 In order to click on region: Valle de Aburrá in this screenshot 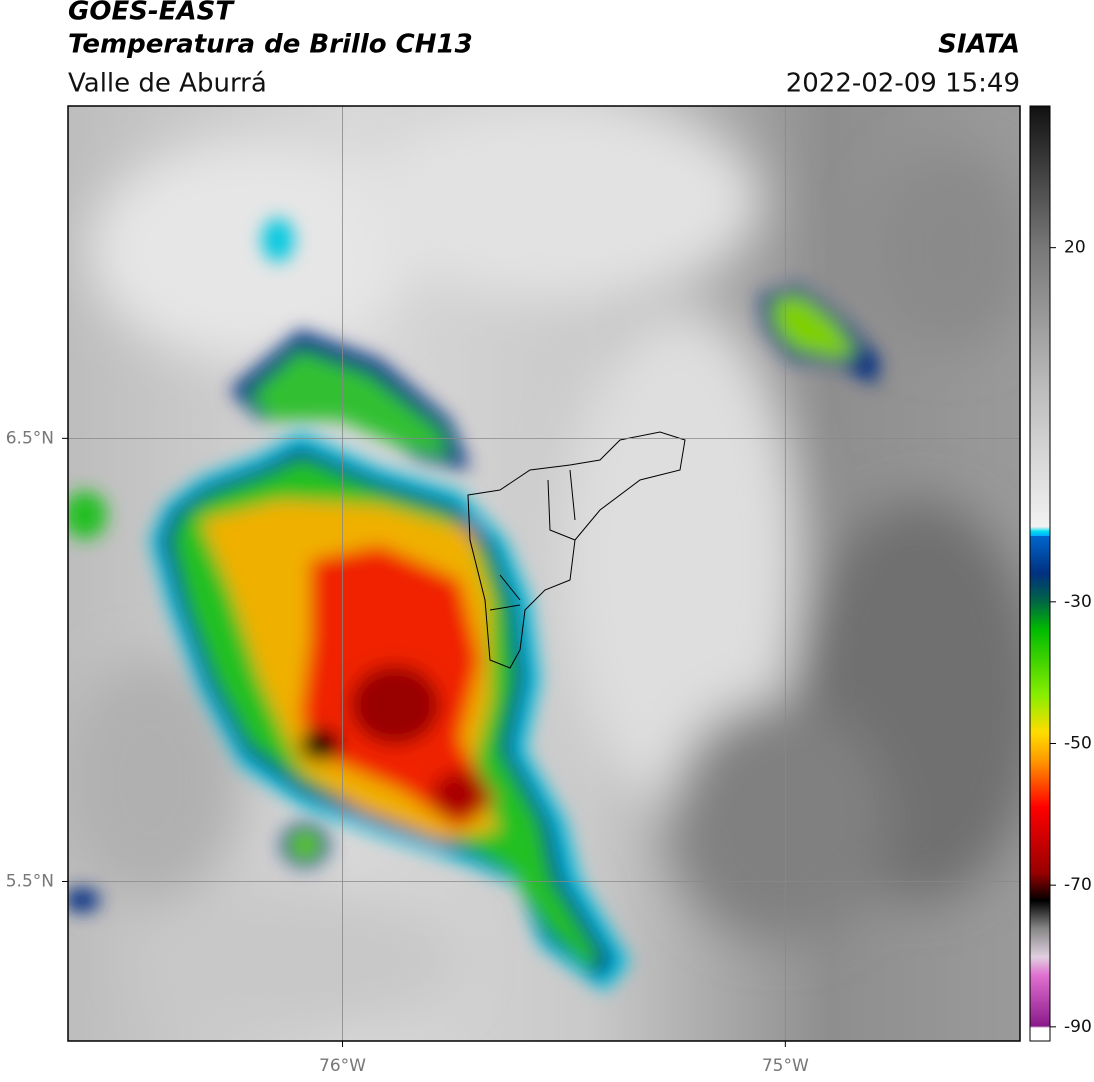, I will do `click(167, 84)`.